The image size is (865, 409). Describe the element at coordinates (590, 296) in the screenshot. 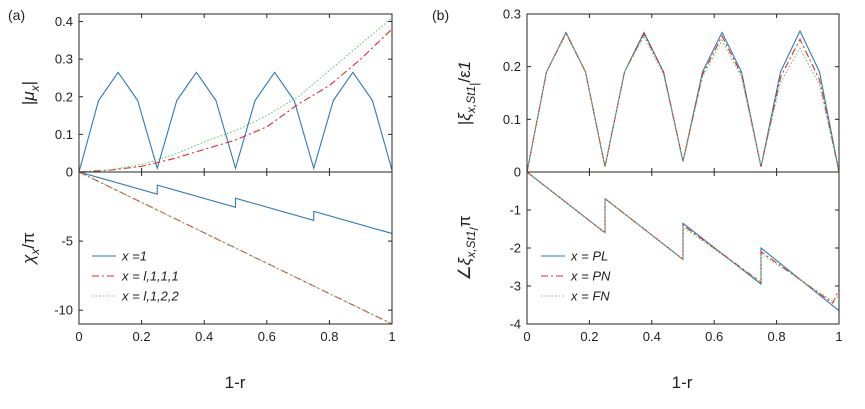

I see `legend-label: x = FN` at that location.